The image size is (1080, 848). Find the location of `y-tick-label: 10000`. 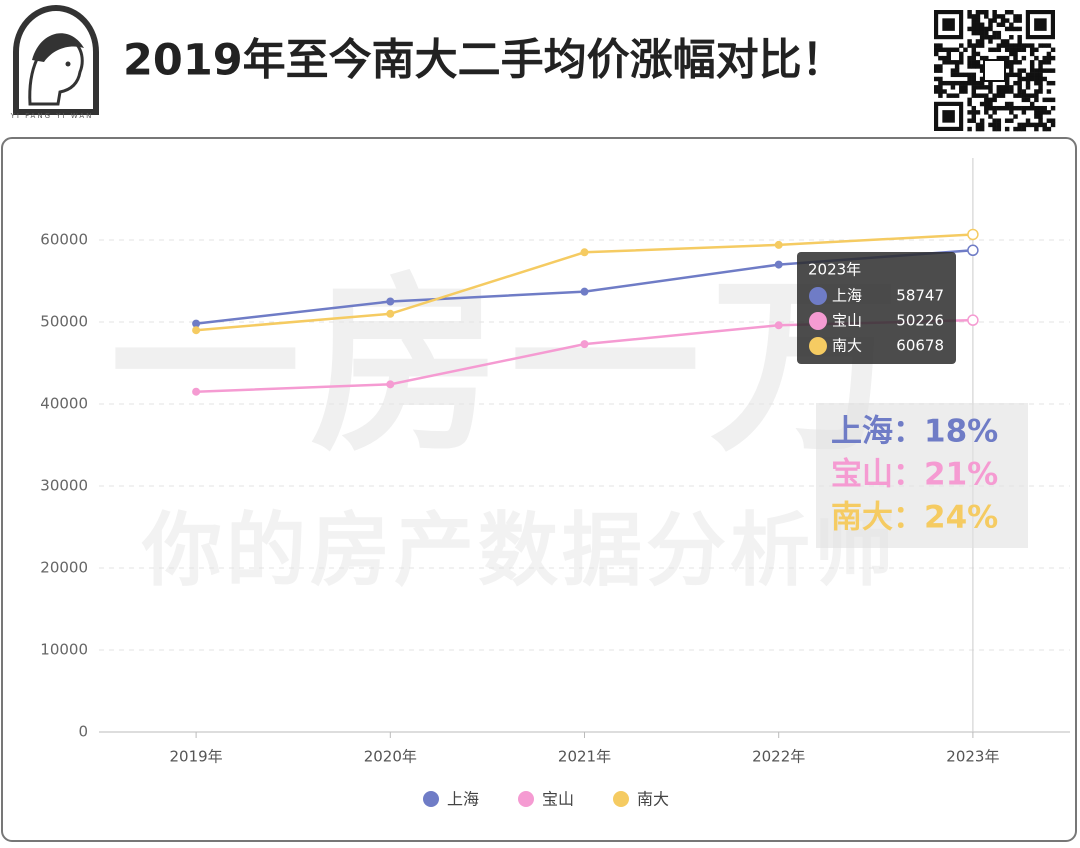

y-tick-label: 10000 is located at coordinates (64, 650).